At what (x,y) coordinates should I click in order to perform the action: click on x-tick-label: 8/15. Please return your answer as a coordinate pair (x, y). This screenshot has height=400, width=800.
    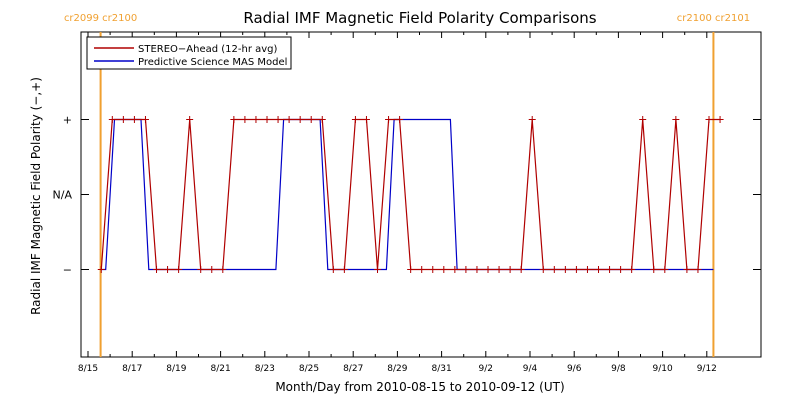
    Looking at the image, I should click on (88, 369).